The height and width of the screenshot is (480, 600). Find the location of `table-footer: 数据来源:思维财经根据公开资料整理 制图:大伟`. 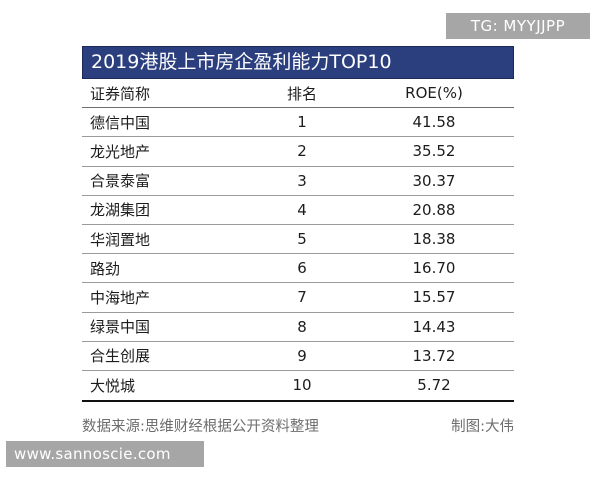

table-footer: 数据来源:思维财经根据公开资料整理 制图:大伟 is located at coordinates (298, 425).